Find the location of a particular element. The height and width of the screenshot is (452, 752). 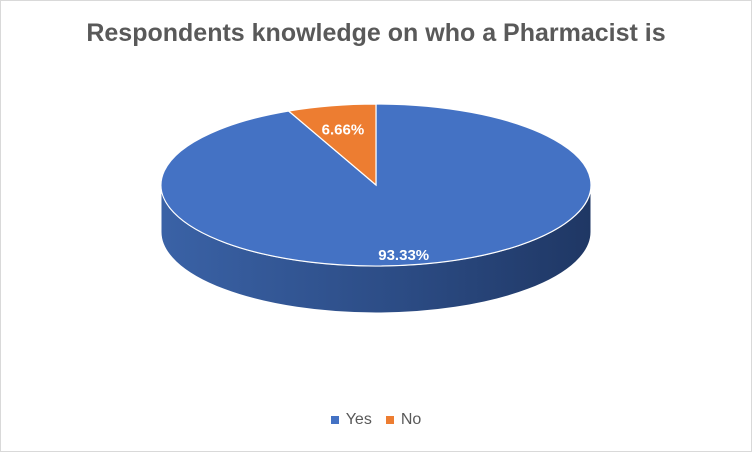

legend-item-no: No is located at coordinates (403, 420).